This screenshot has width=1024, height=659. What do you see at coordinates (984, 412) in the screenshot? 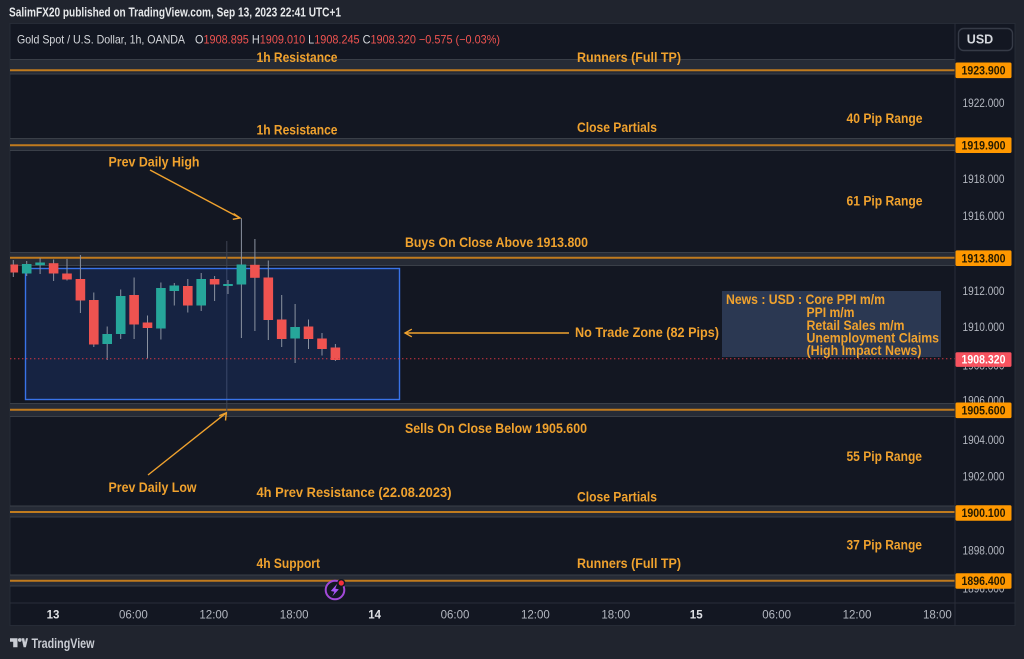
I see `svg-text: 1905.600` at bounding box center [984, 412].